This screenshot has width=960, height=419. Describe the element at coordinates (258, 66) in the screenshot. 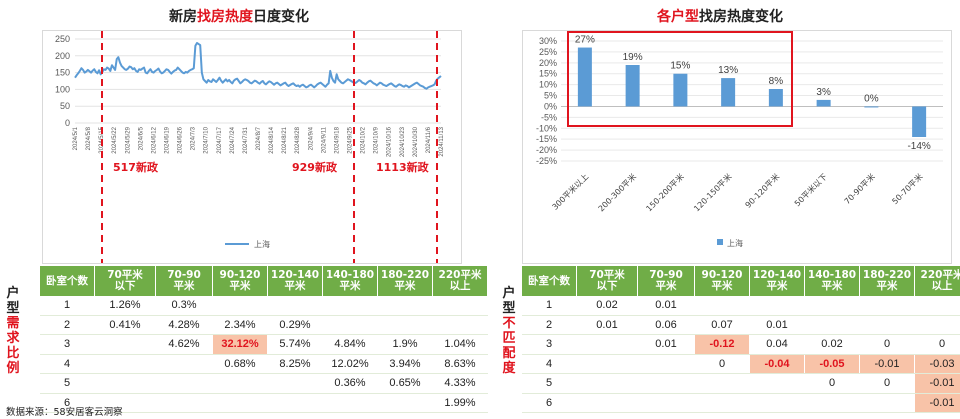

I see `series-line-shanghai` at that location.